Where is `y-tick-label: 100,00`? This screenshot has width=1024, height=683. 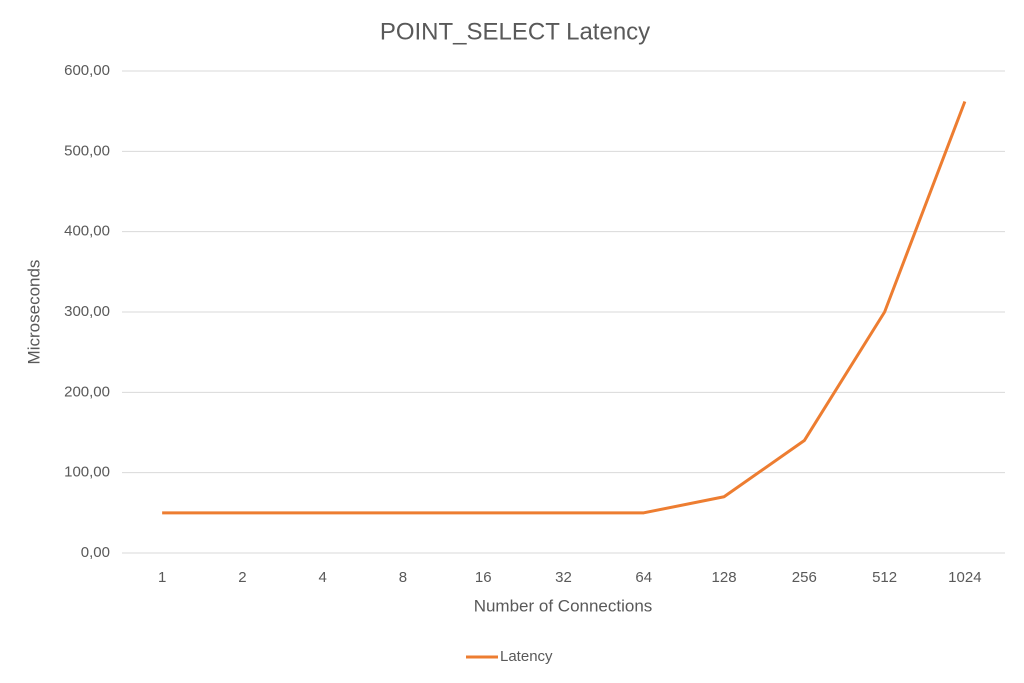
y-tick-label: 100,00 is located at coordinates (87, 472).